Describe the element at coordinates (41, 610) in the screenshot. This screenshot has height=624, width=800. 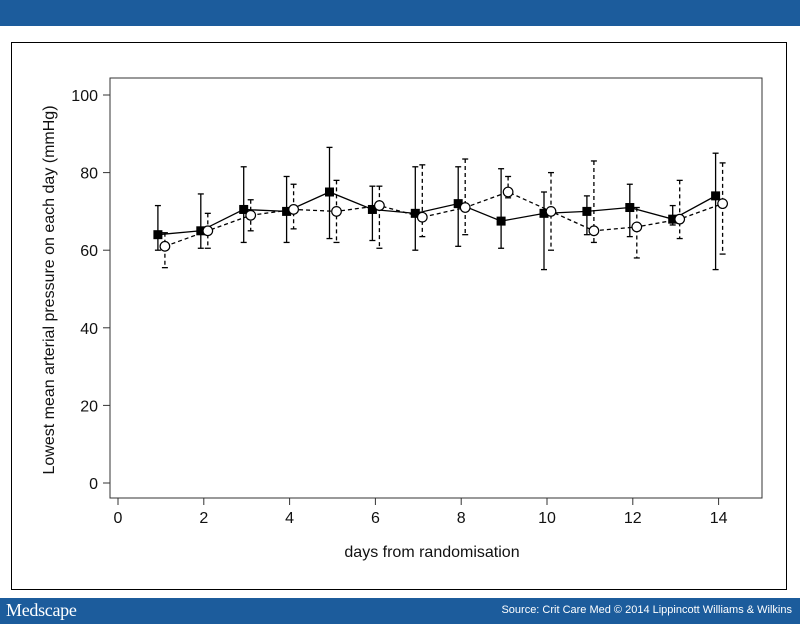
I see `medscape-logo: Medscape` at that location.